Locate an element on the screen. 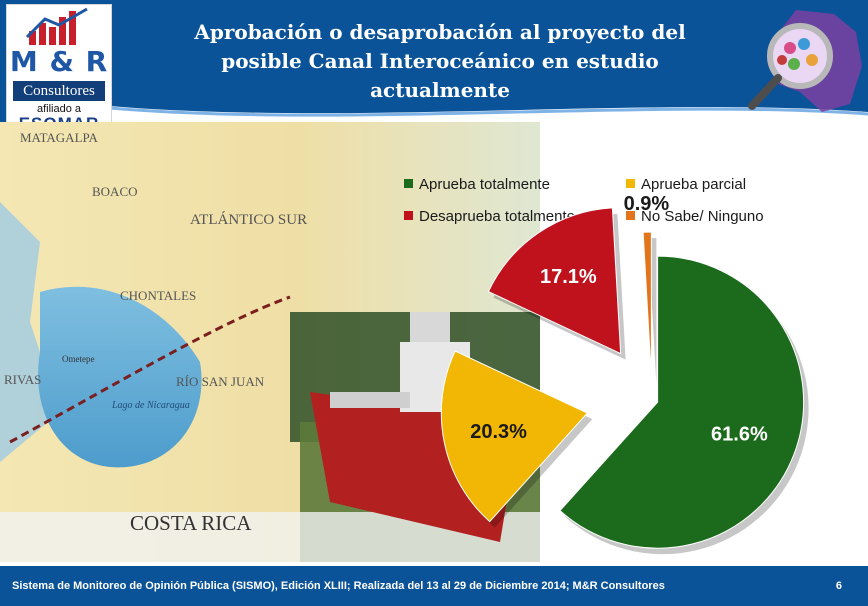  map-label-rivas: RIVAS is located at coordinates (22, 379).